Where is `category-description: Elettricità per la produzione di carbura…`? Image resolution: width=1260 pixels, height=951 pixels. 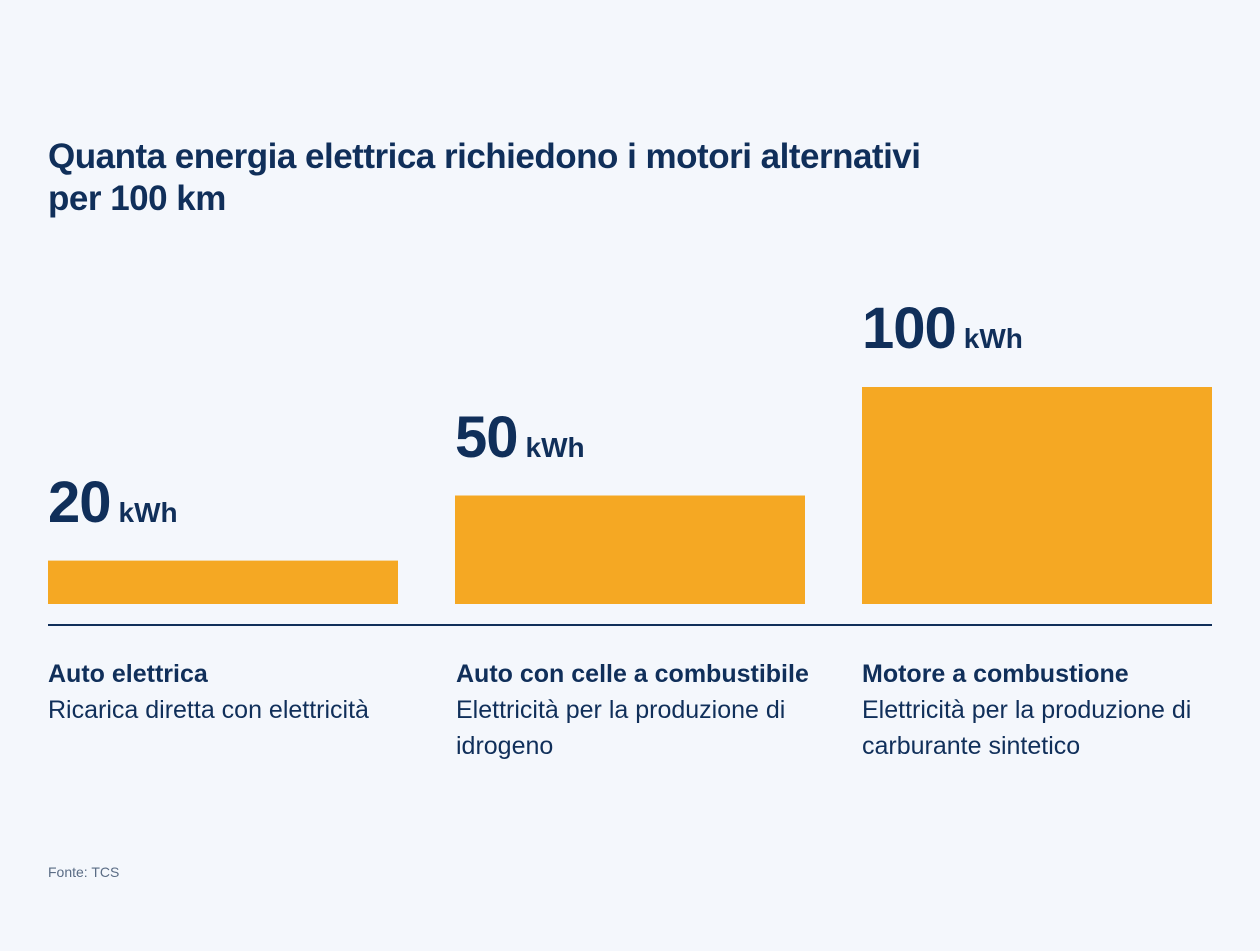
category-description: Elettricità per la produzione di carbura… is located at coordinates (1027, 728).